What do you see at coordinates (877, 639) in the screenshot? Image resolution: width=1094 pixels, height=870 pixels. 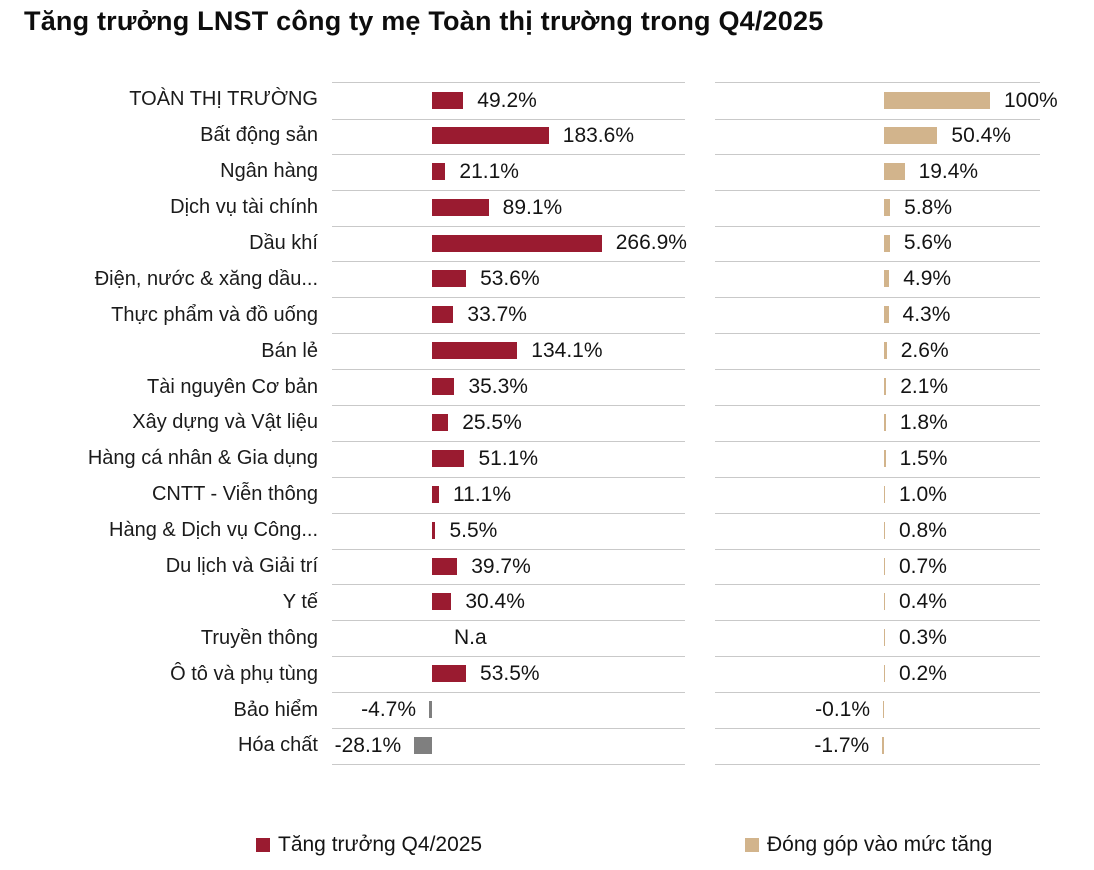 I see `contribution-panel: 0.3%` at bounding box center [877, 639].